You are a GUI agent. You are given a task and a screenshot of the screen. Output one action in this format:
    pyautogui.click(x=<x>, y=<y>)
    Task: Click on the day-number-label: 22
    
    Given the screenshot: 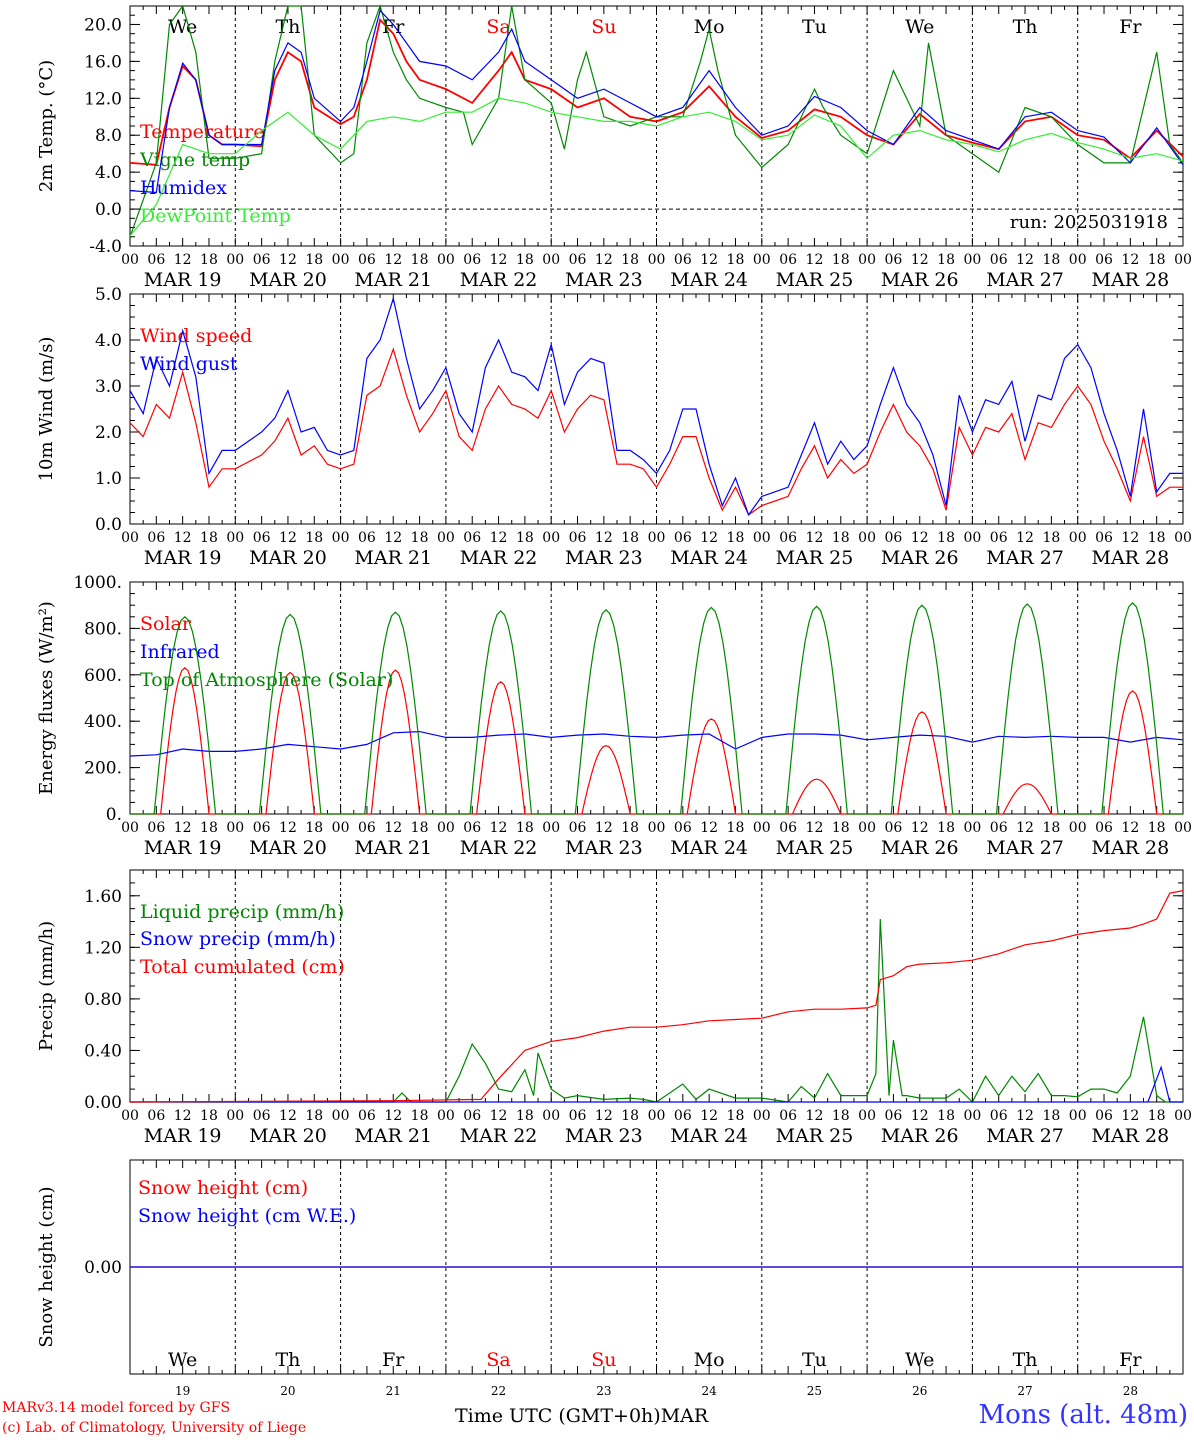 What is the action you would take?
    pyautogui.click(x=498, y=1391)
    